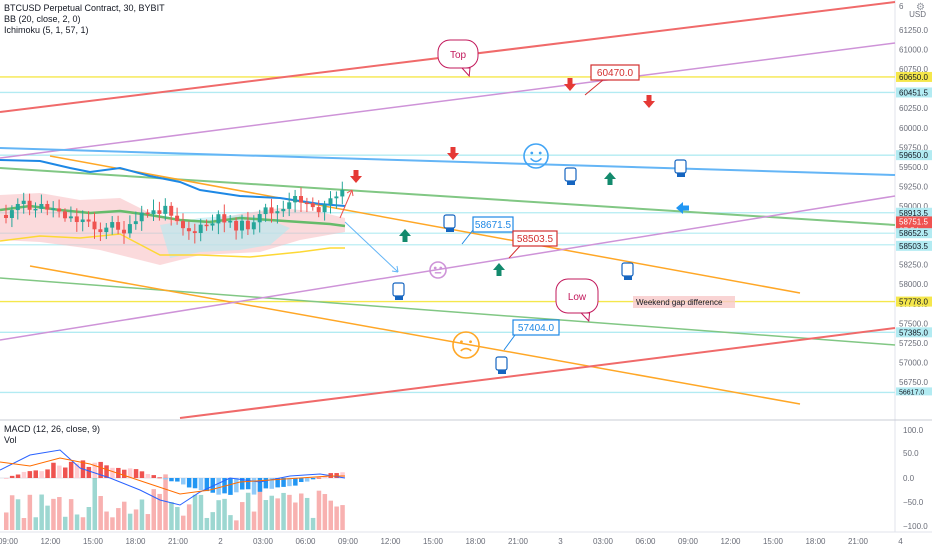 This screenshot has width=932, height=550. I want to click on price-tick-label: 57250.0, so click(913, 343).